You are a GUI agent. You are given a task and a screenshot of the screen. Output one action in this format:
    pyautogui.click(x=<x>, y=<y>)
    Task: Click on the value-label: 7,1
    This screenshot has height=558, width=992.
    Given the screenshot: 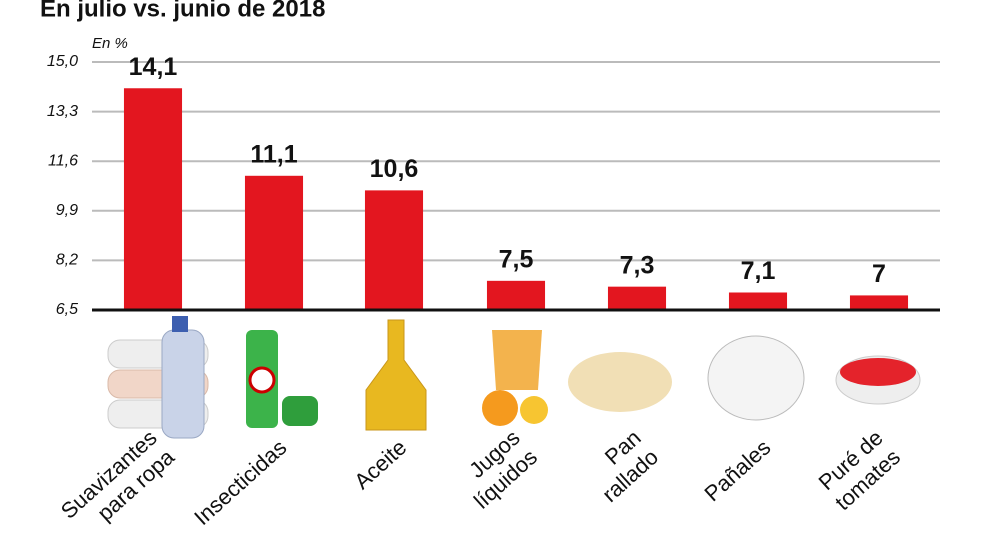 What is the action you would take?
    pyautogui.click(x=758, y=271)
    